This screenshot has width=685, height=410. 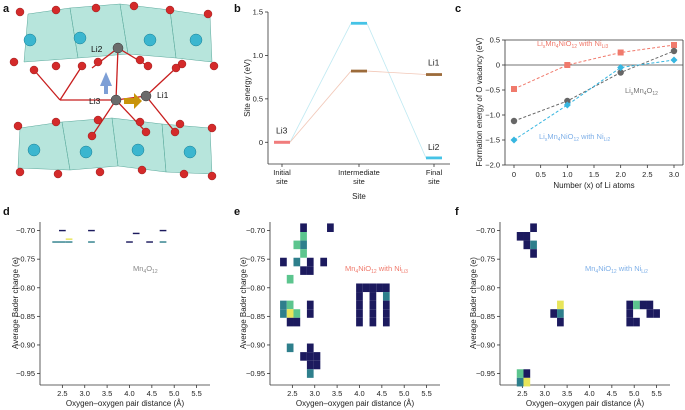 I want to click on c-x-tick-label: 2.5, so click(x=647, y=174).